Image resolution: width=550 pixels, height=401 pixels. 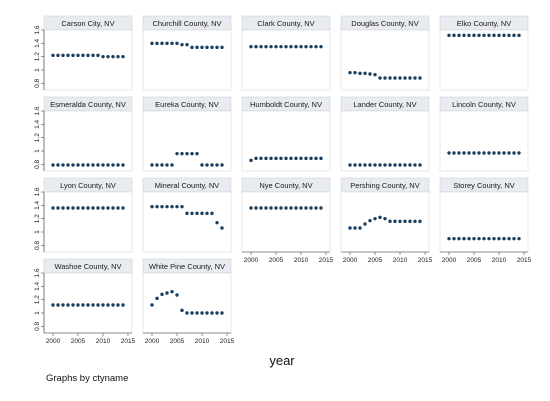 I want to click on panel: Churchill County, NV, so click(x=187, y=53).